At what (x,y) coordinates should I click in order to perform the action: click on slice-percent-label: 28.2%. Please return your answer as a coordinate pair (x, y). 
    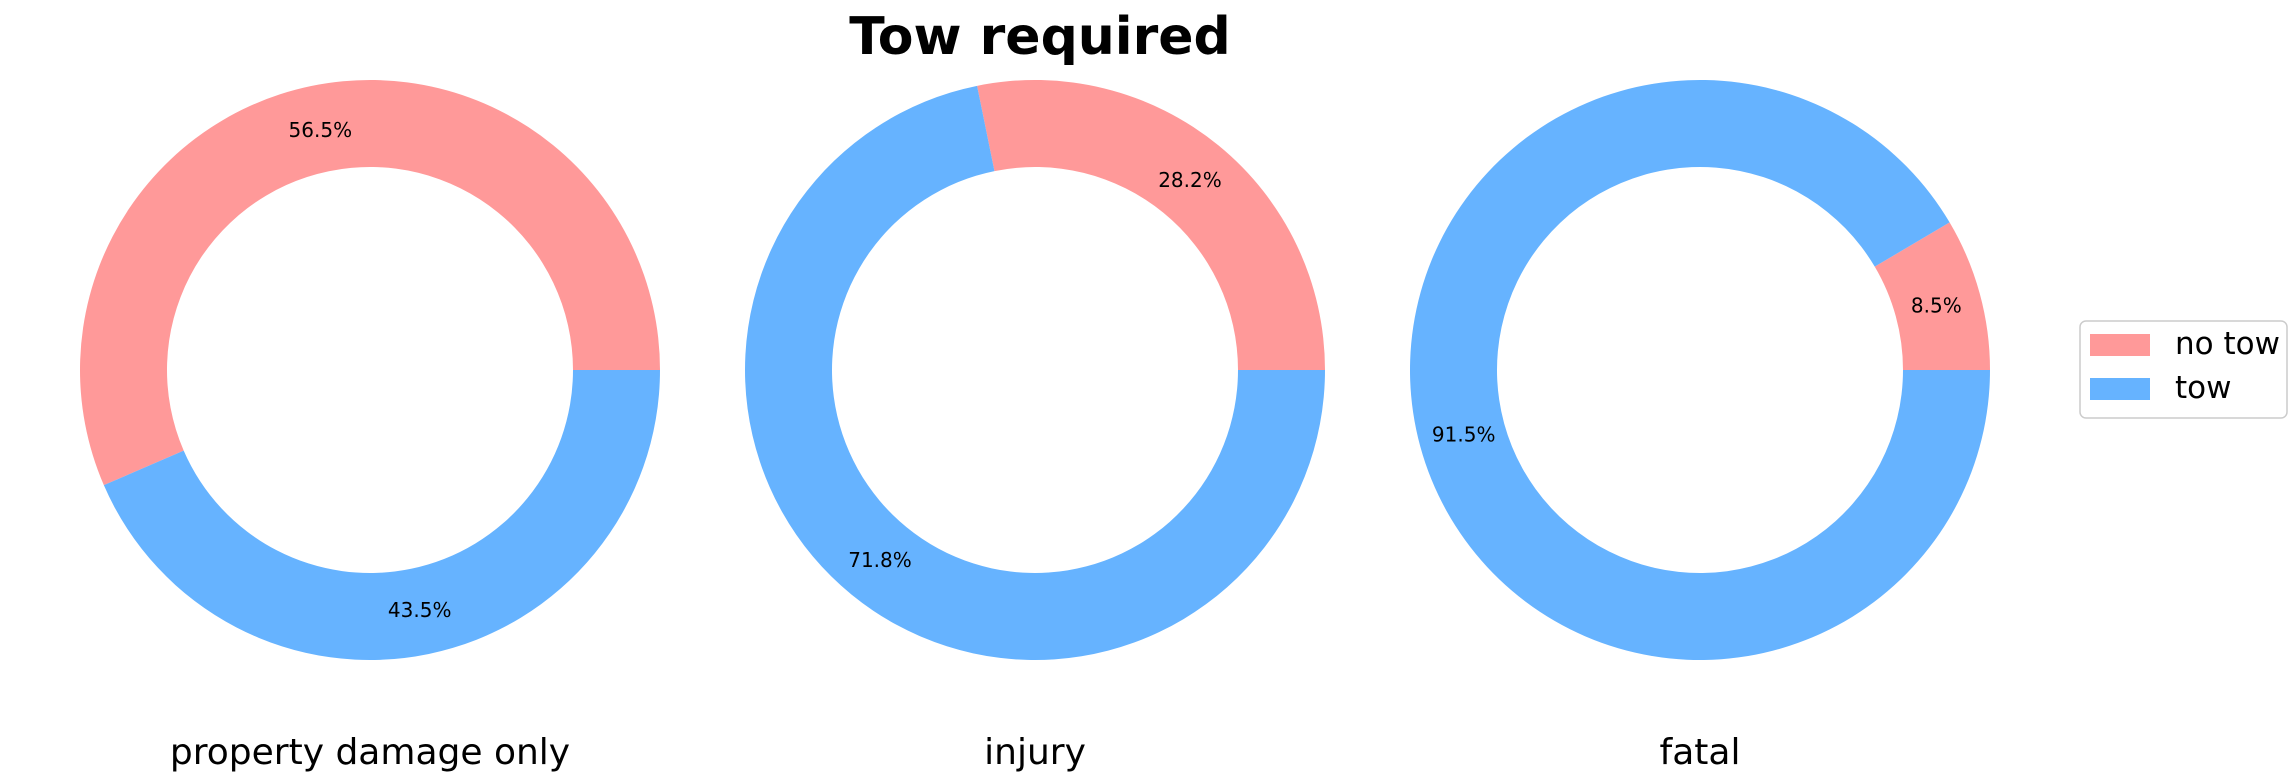
    Looking at the image, I should click on (1190, 180).